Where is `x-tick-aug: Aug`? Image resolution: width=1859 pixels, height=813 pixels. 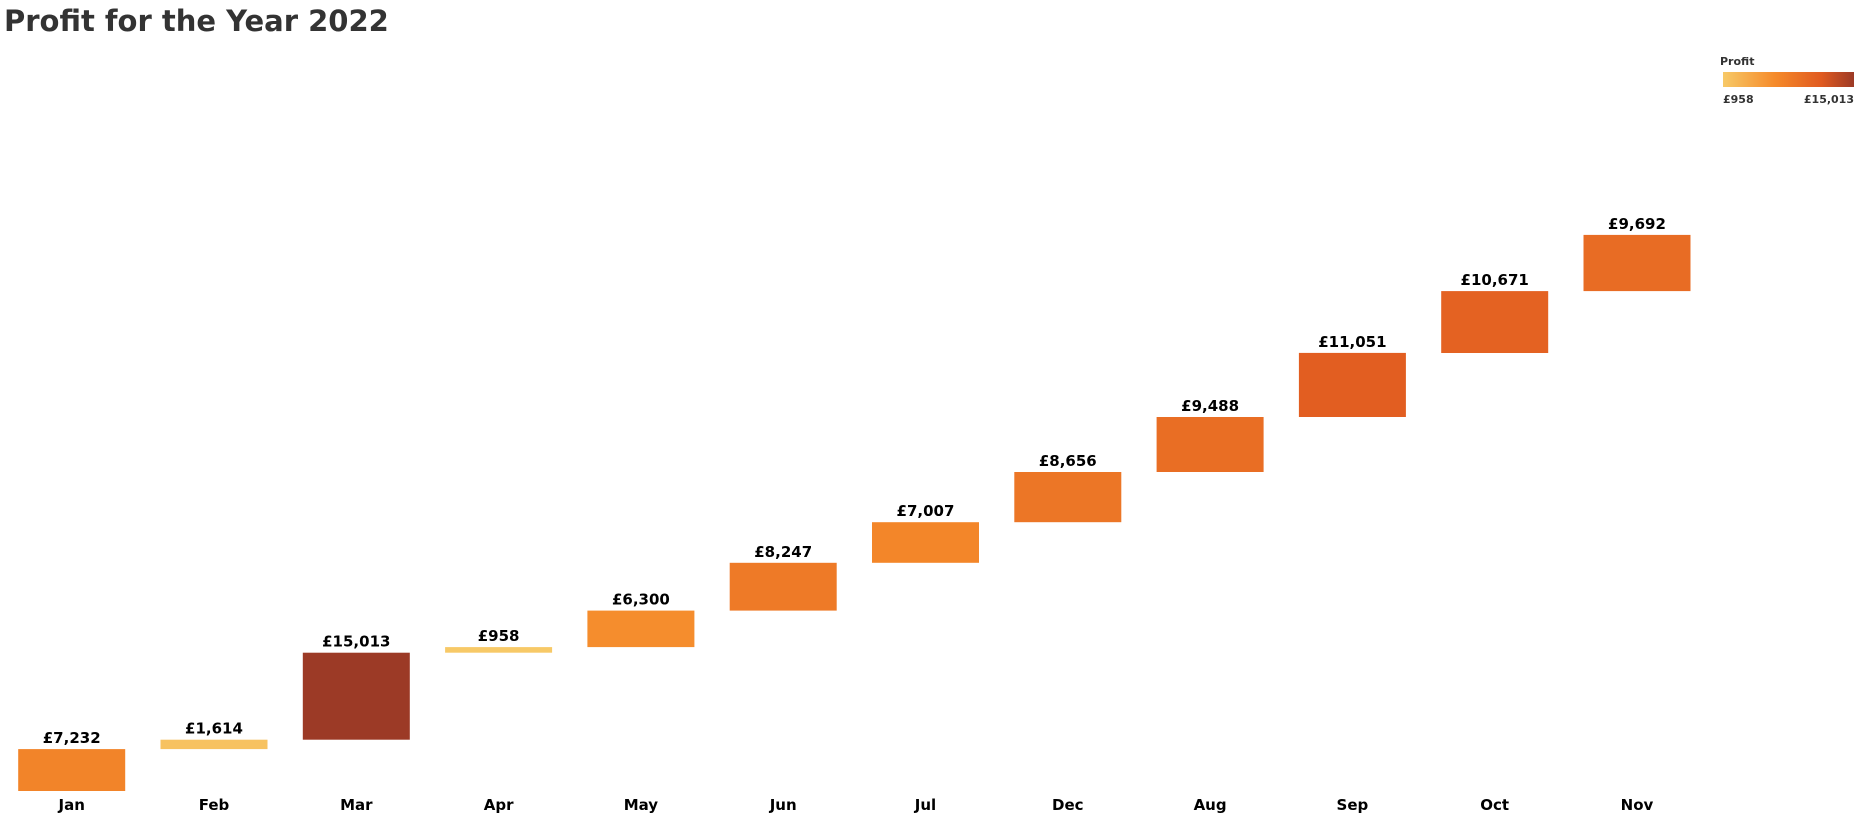 x-tick-aug: Aug is located at coordinates (1210, 804).